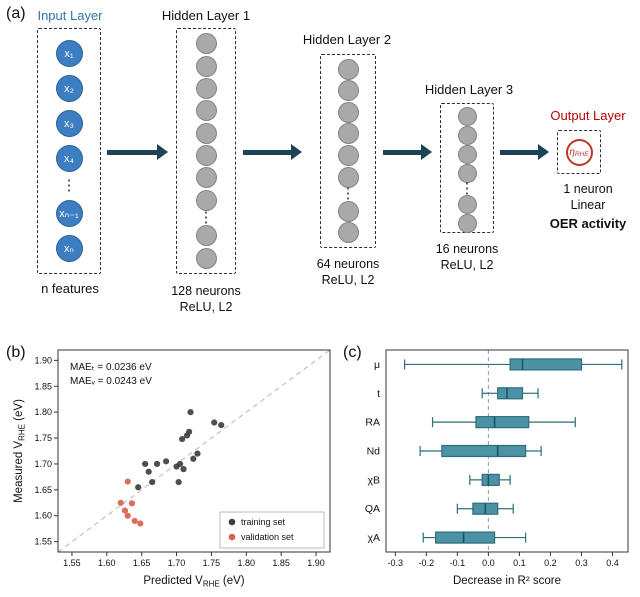 Image resolution: width=640 pixels, height=597 pixels. I want to click on svg-text: 0.1, so click(519, 563).